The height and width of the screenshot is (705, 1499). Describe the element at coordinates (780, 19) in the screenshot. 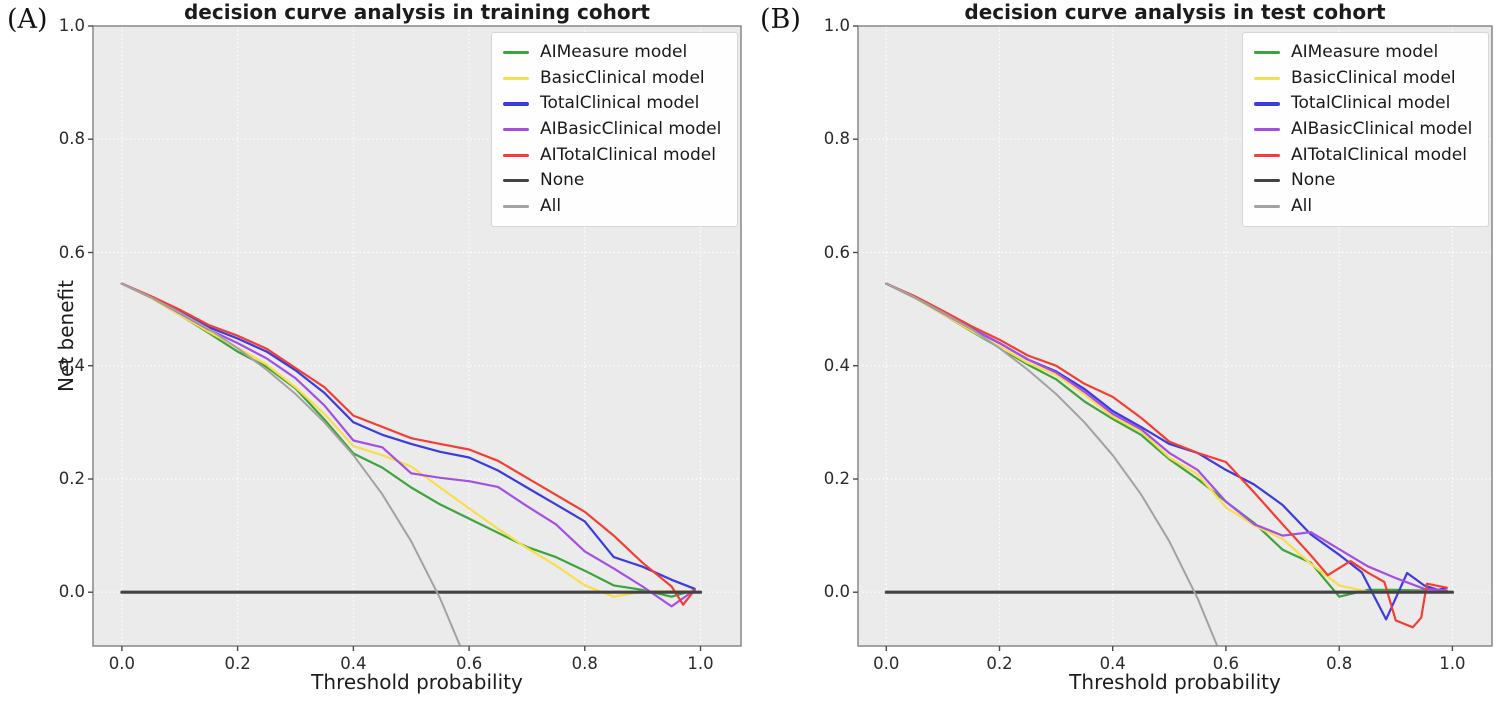

I see `panel-label-b: (B)` at that location.